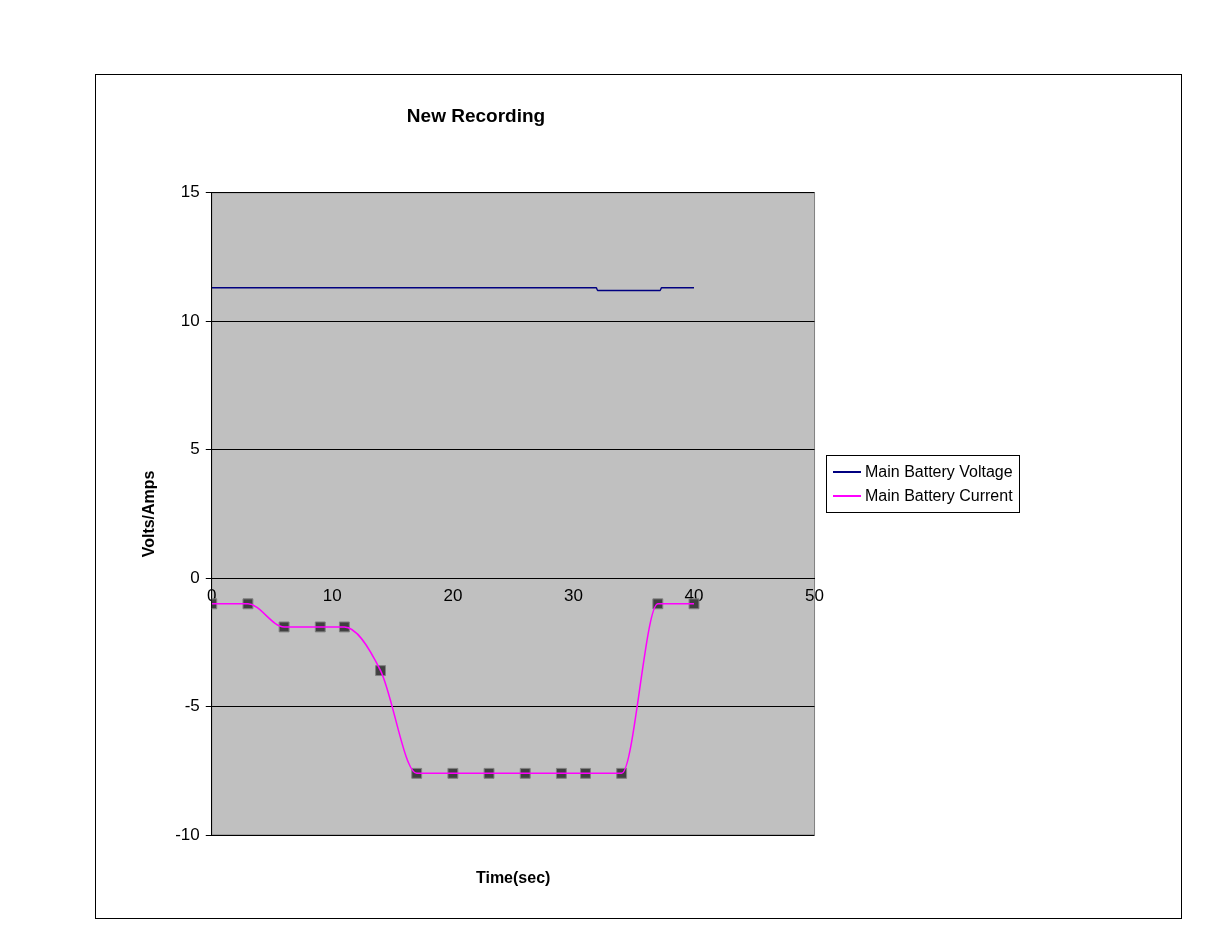 This screenshot has width=1207, height=951. Describe the element at coordinates (190, 320) in the screenshot. I see `y-tick-label: 10` at that location.